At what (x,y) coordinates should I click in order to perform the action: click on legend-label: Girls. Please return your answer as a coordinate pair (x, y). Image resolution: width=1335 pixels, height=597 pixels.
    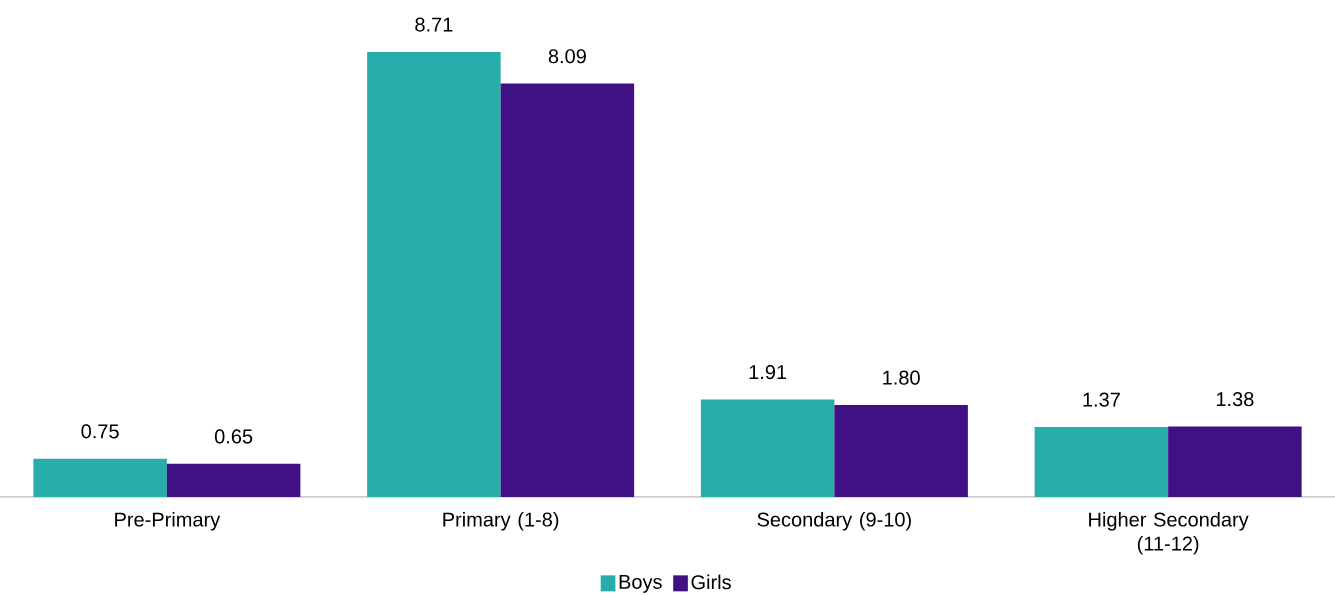
    Looking at the image, I should click on (711, 582).